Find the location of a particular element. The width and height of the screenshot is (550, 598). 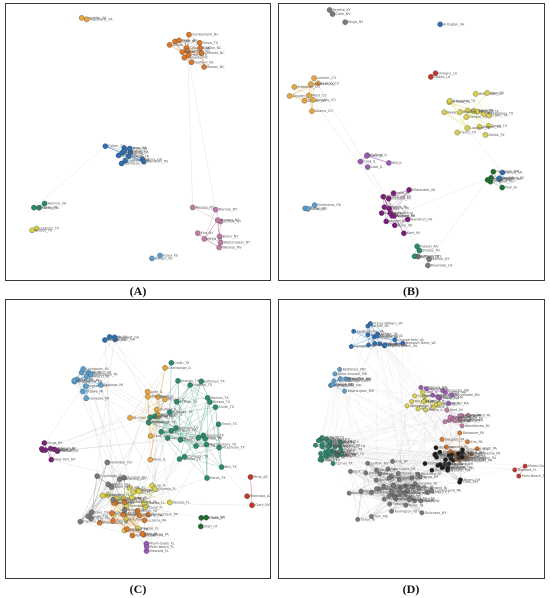

node-label: Washington_MD is located at coordinates (361, 391).